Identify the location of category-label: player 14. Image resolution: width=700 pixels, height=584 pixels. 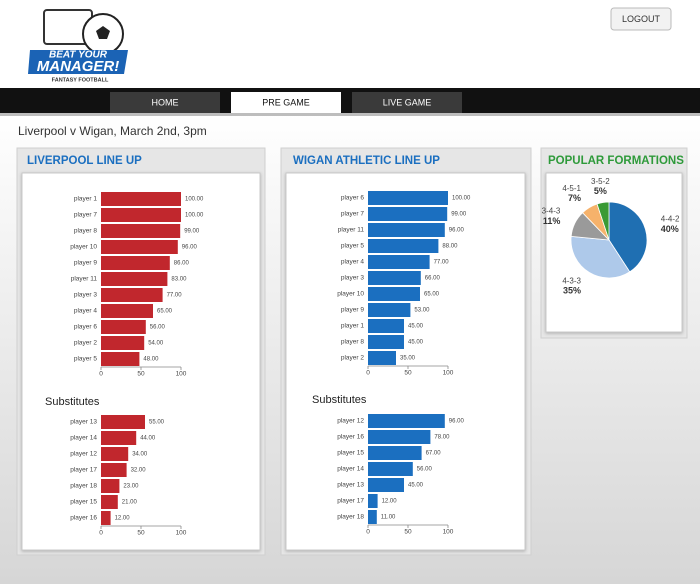
(83, 438).